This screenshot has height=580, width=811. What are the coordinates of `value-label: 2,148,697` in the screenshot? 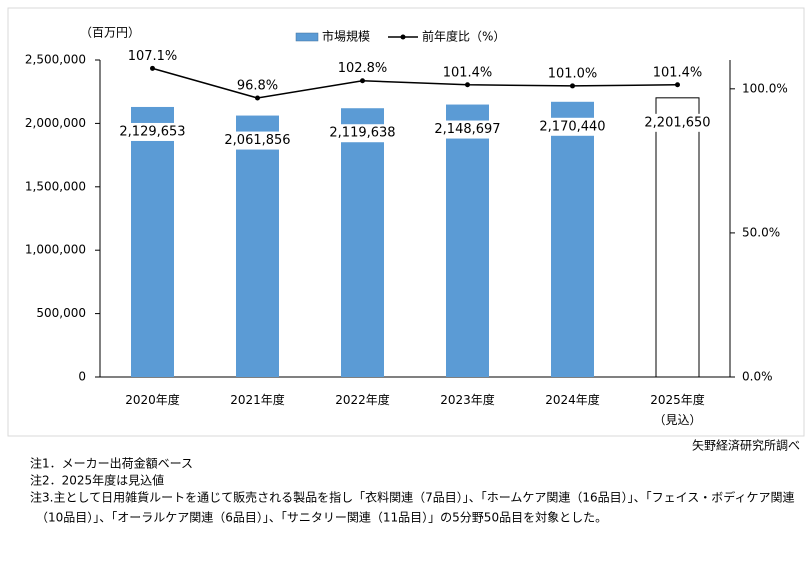 It's located at (467, 129).